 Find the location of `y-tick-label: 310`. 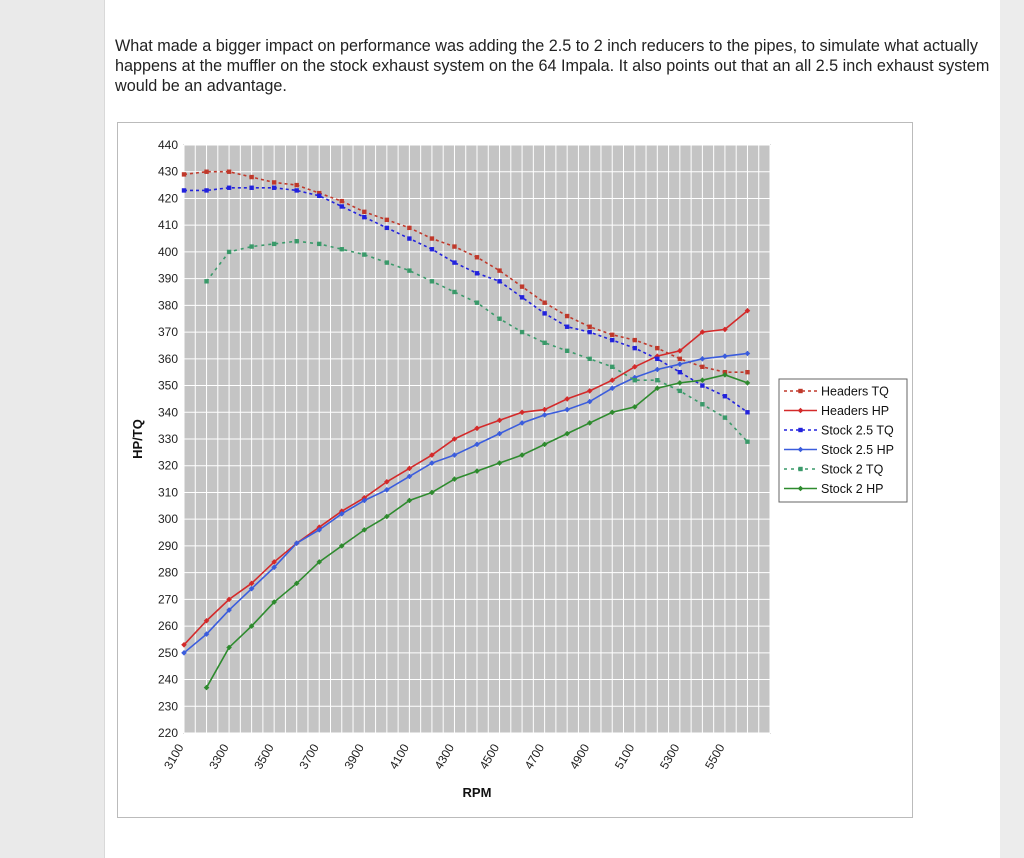

y-tick-label: 310 is located at coordinates (168, 492).